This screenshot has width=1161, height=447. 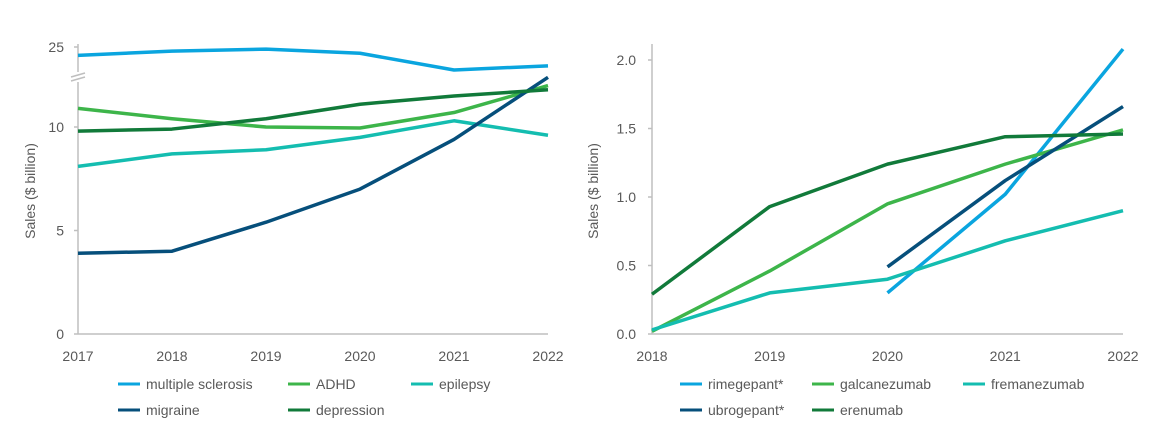 I want to click on series-line-fremanezumab, so click(x=887, y=270).